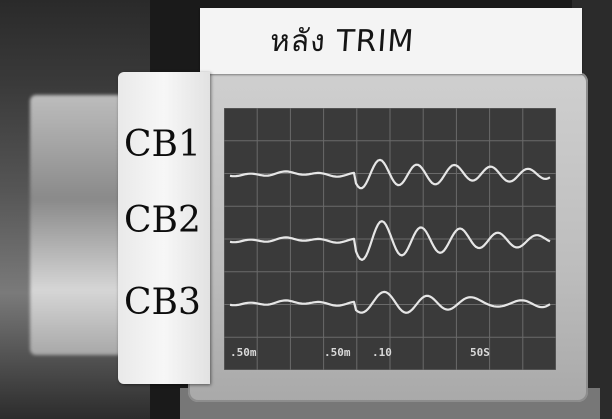  I want to click on trace-cb2, so click(390, 240).